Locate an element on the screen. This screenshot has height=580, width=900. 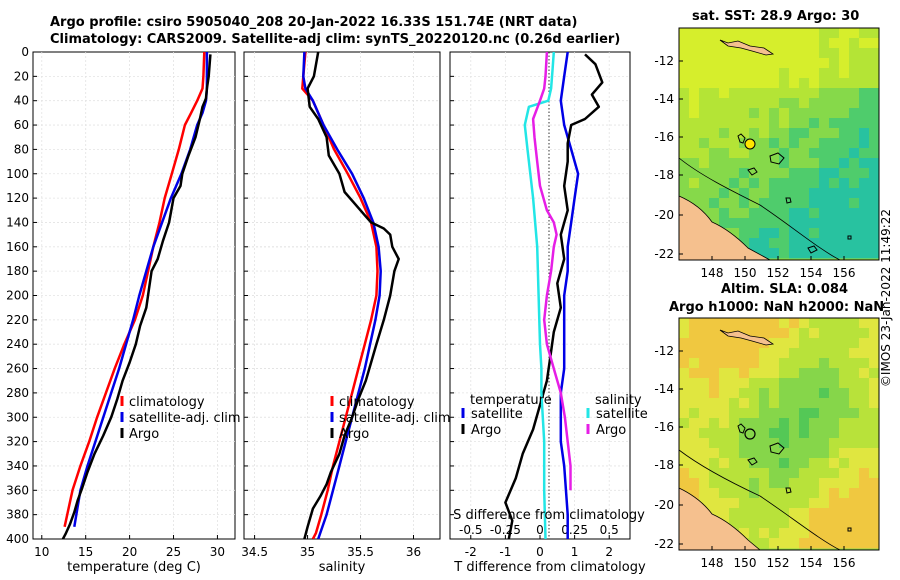
sla-map-cells is located at coordinates (779, 433).